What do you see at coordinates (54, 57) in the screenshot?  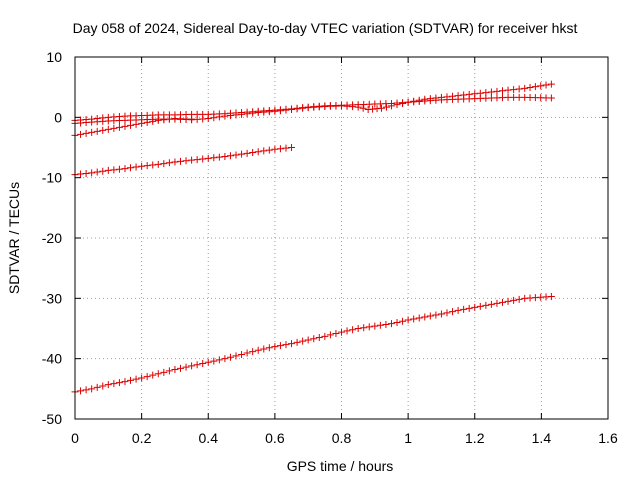 I see `y-tick-label: 10` at bounding box center [54, 57].